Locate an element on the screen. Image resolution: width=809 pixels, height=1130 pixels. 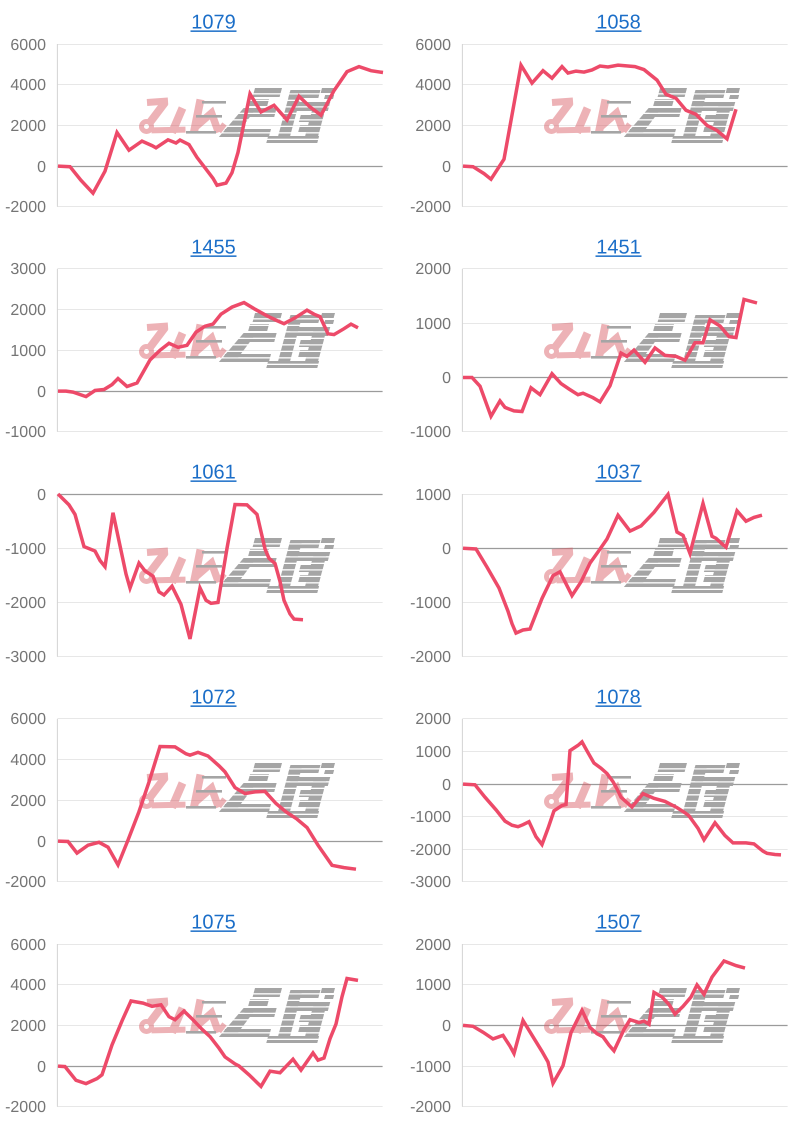
svg-text: 1037 is located at coordinates (618, 473).